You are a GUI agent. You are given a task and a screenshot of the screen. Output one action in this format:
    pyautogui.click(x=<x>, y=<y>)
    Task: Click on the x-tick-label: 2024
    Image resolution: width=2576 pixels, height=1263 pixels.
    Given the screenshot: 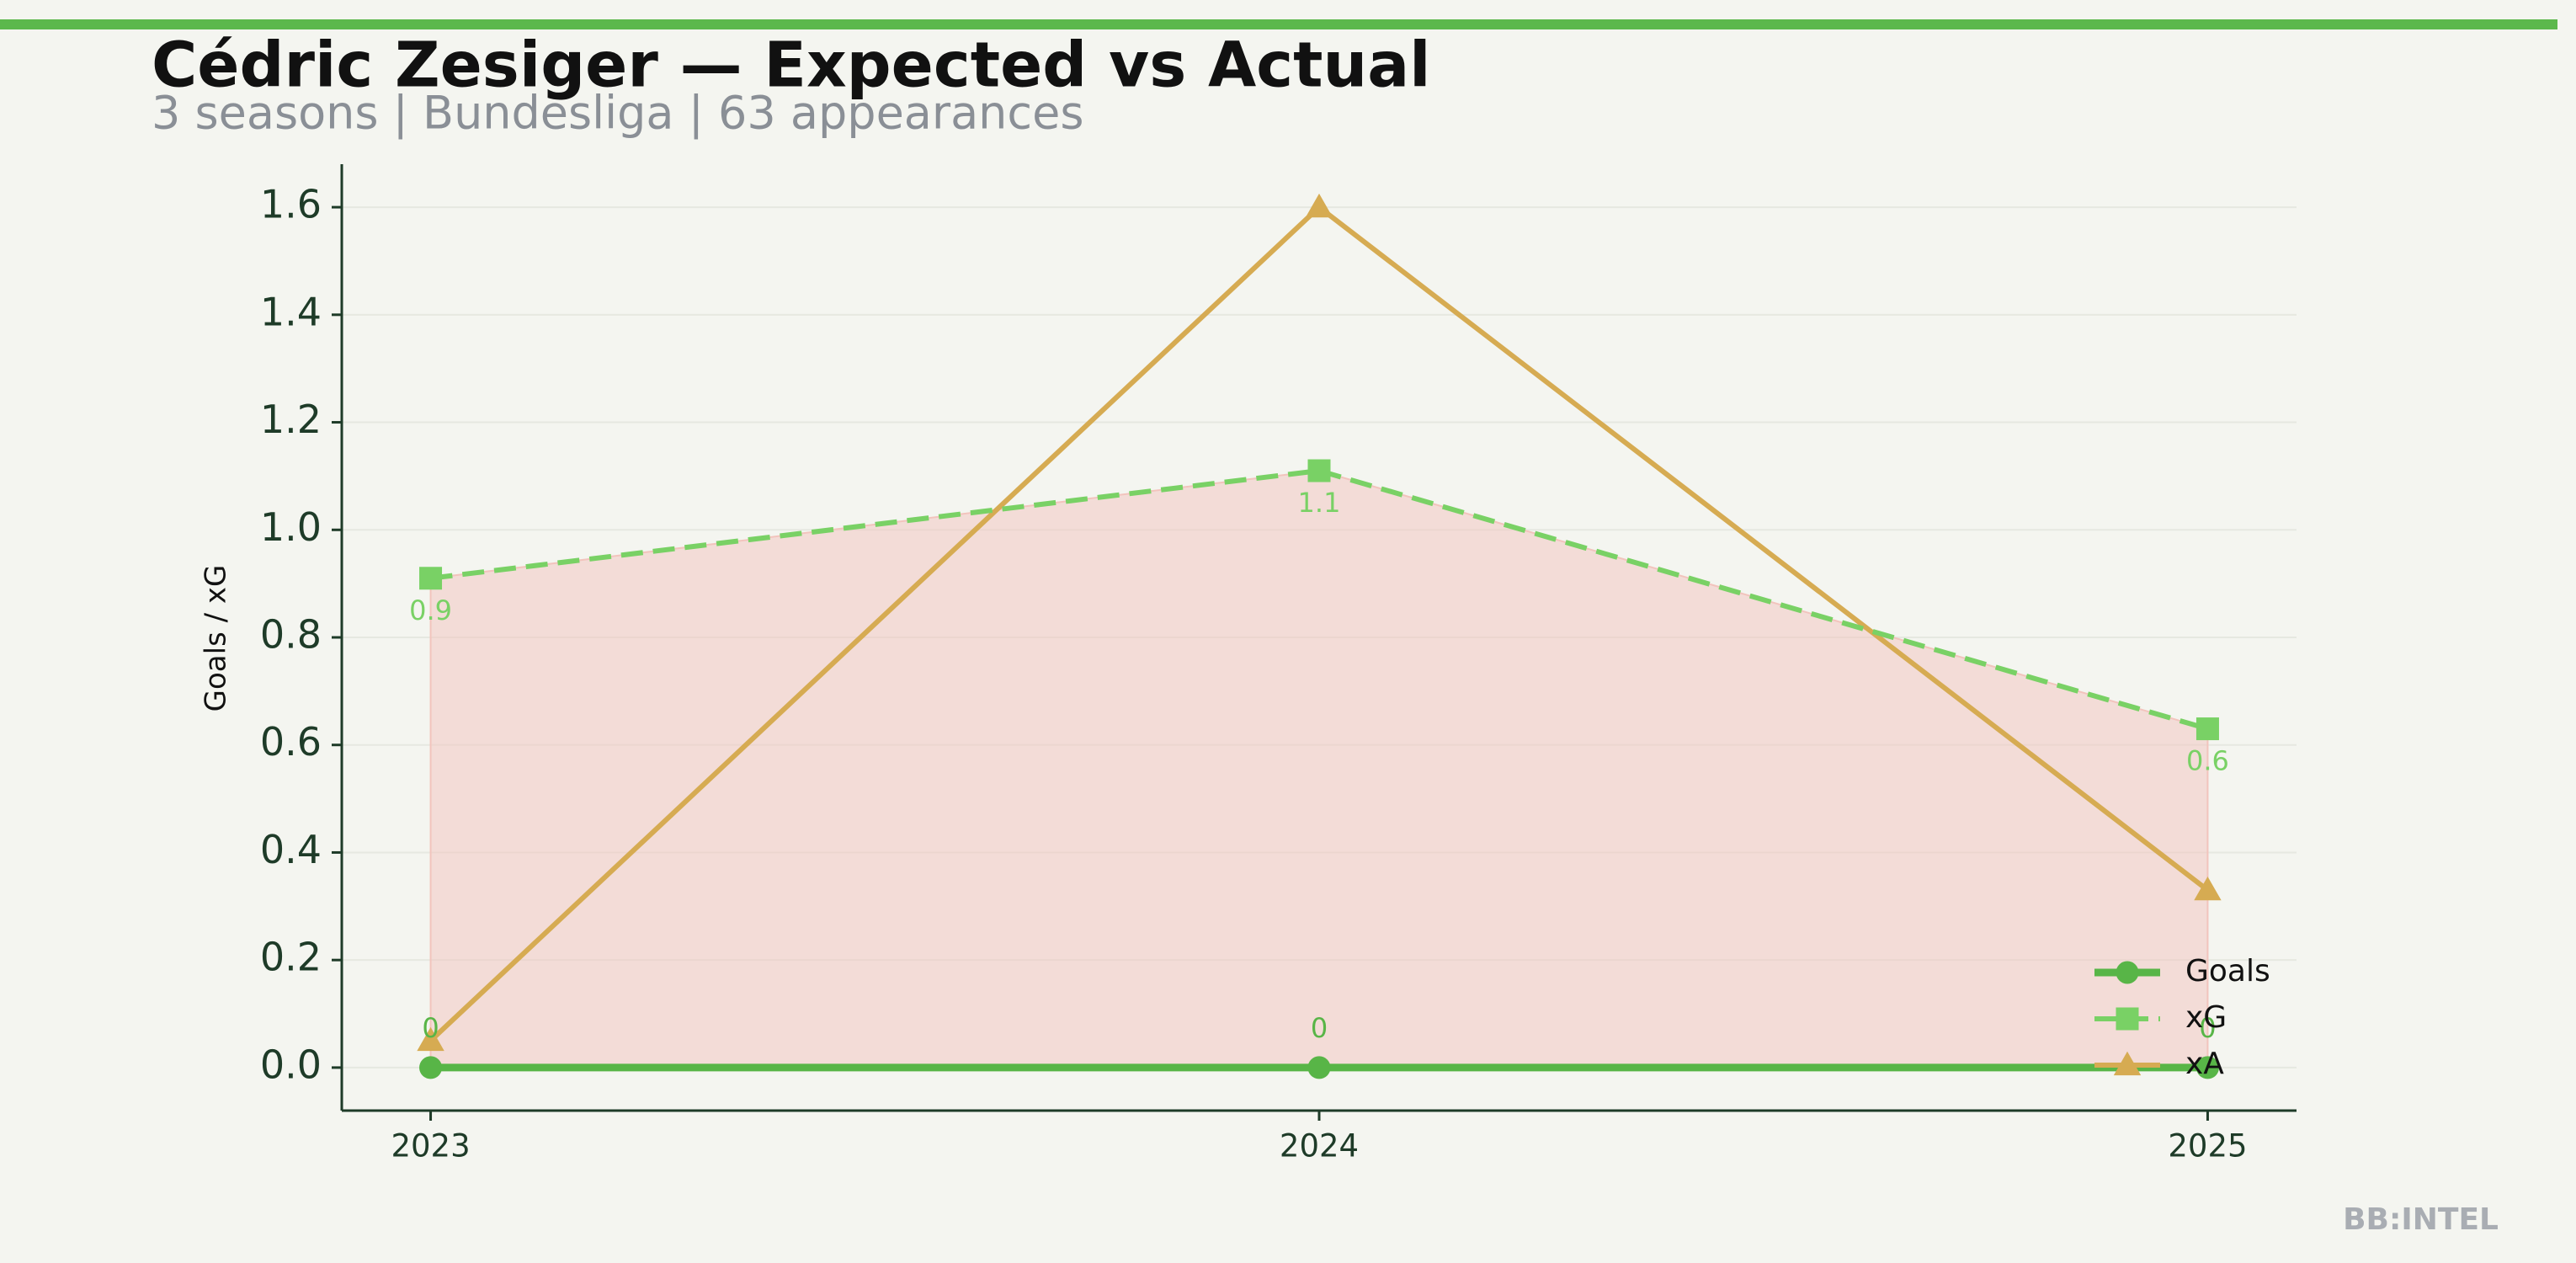 What is the action you would take?
    pyautogui.click(x=1320, y=1146)
    